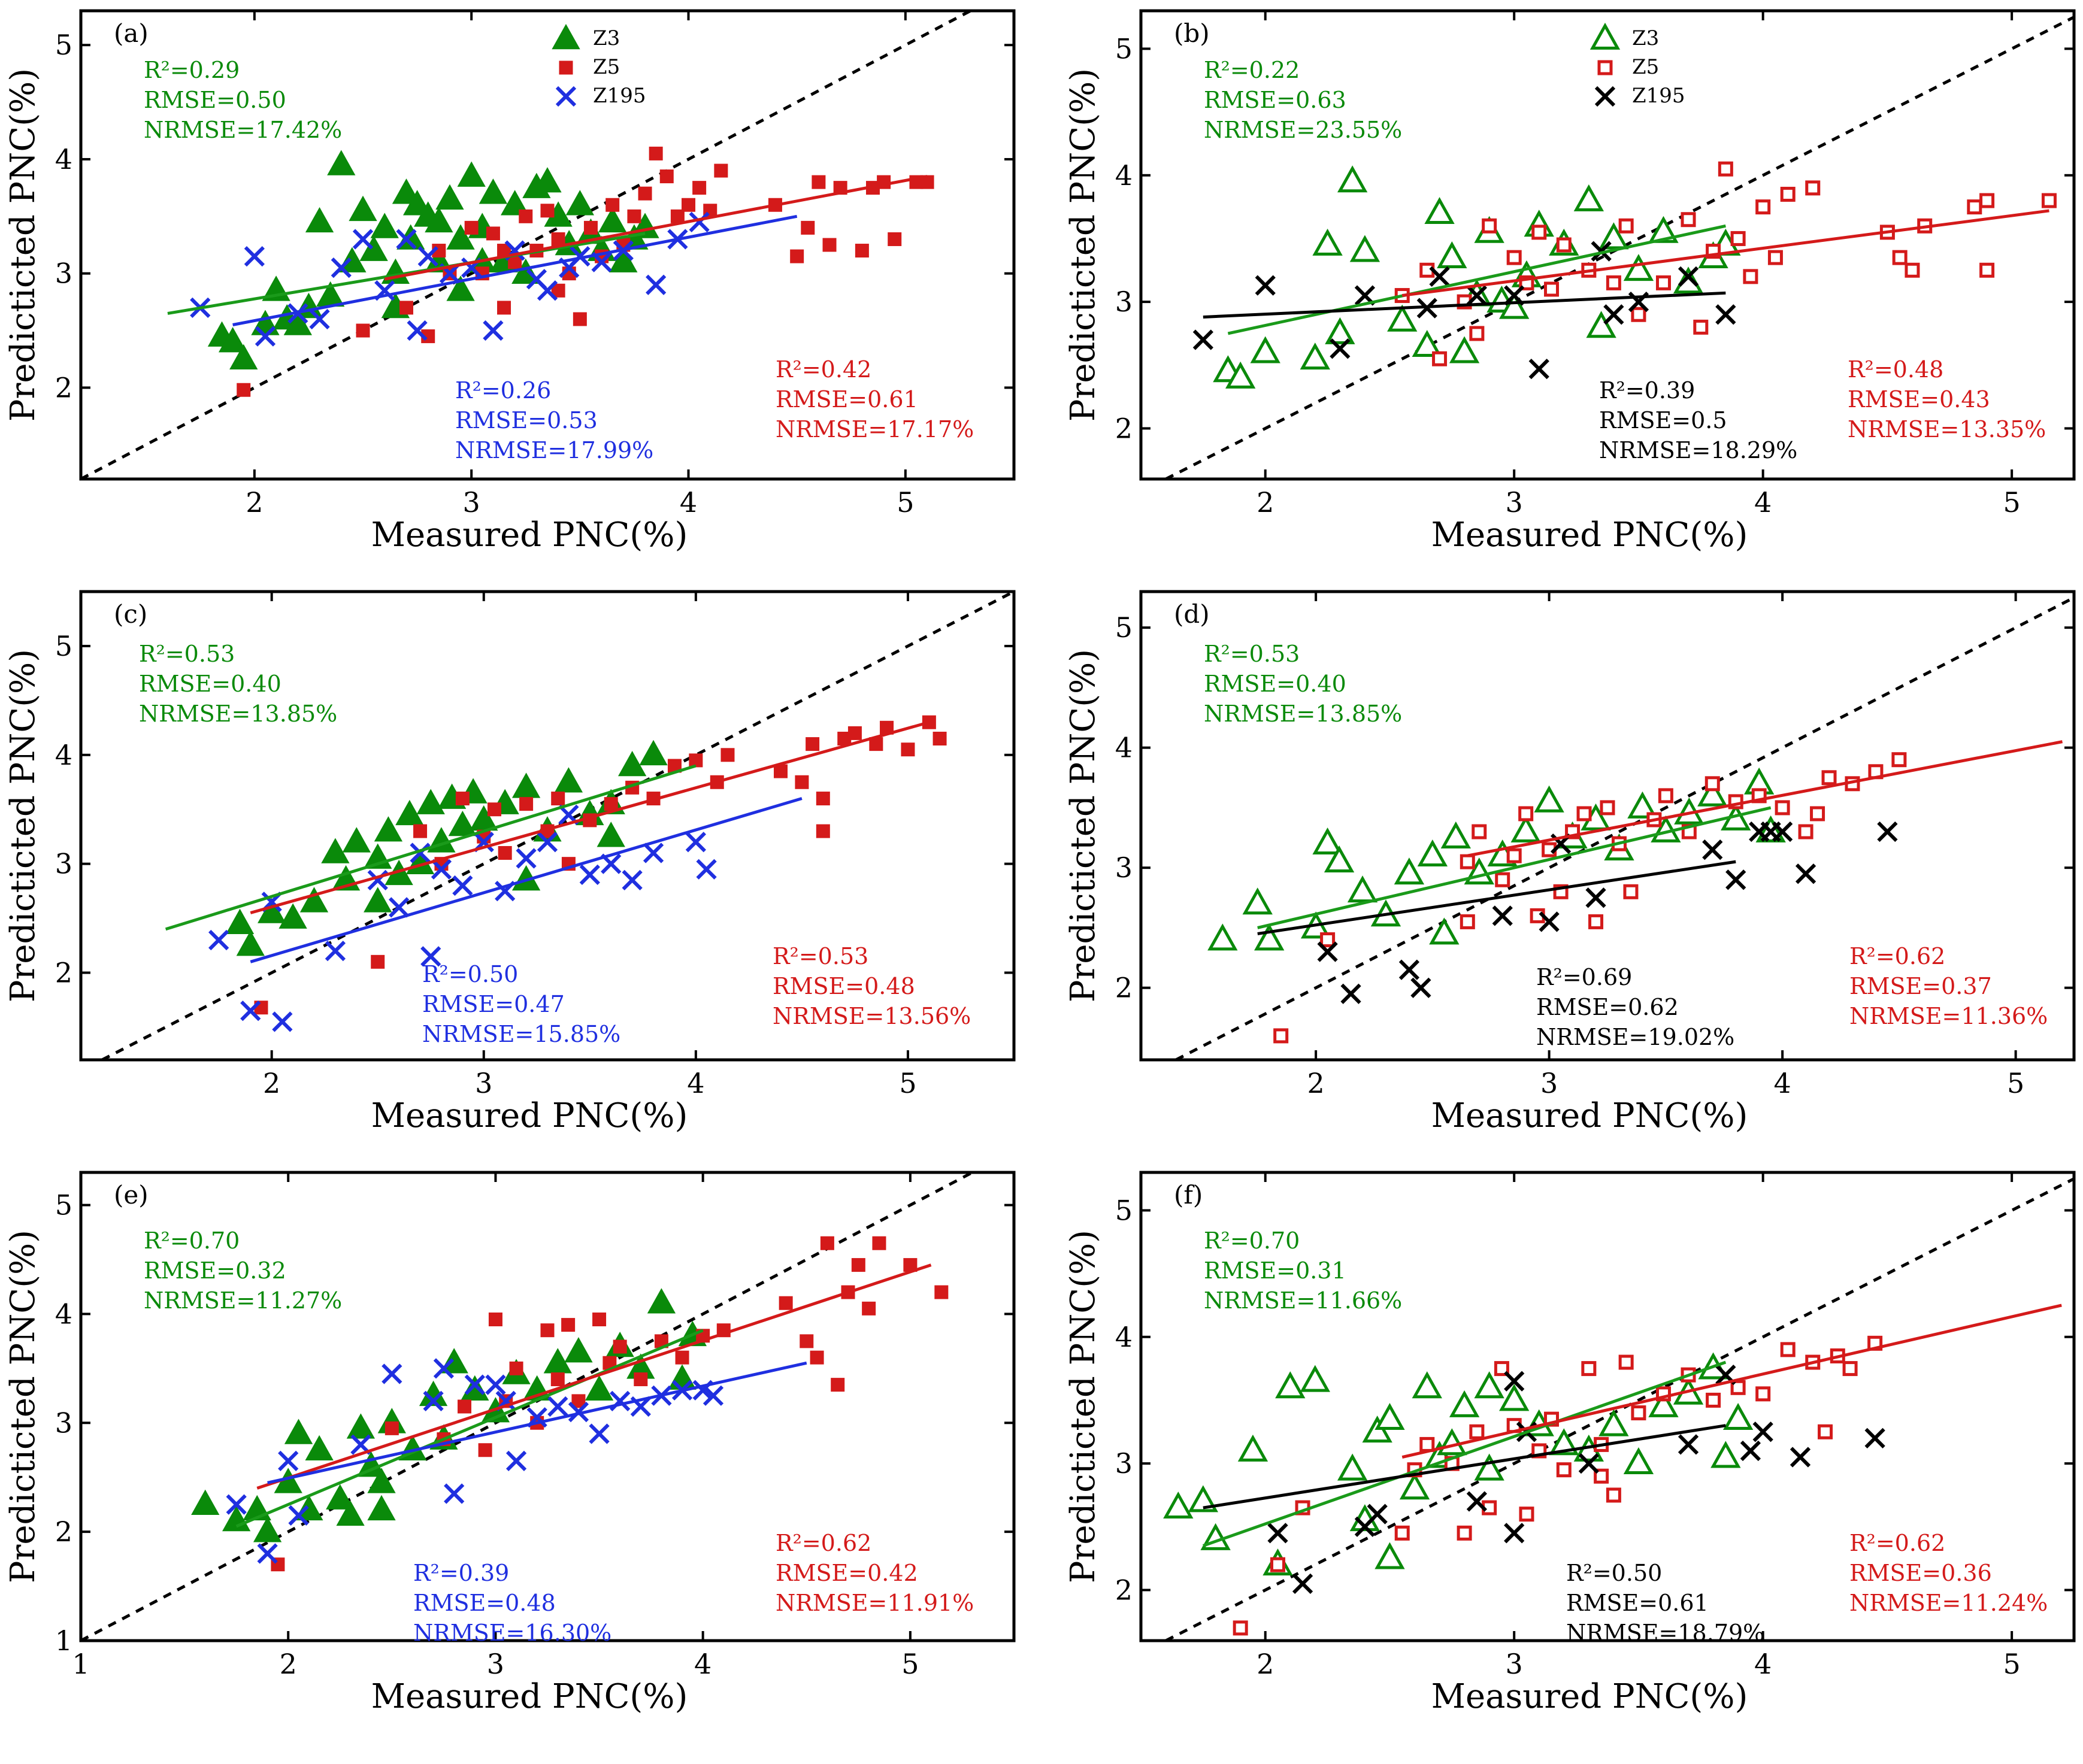 Image resolution: width=2083 pixels, height=1764 pixels. I want to click on stat-rmse: RMSE=0.50, so click(215, 100).